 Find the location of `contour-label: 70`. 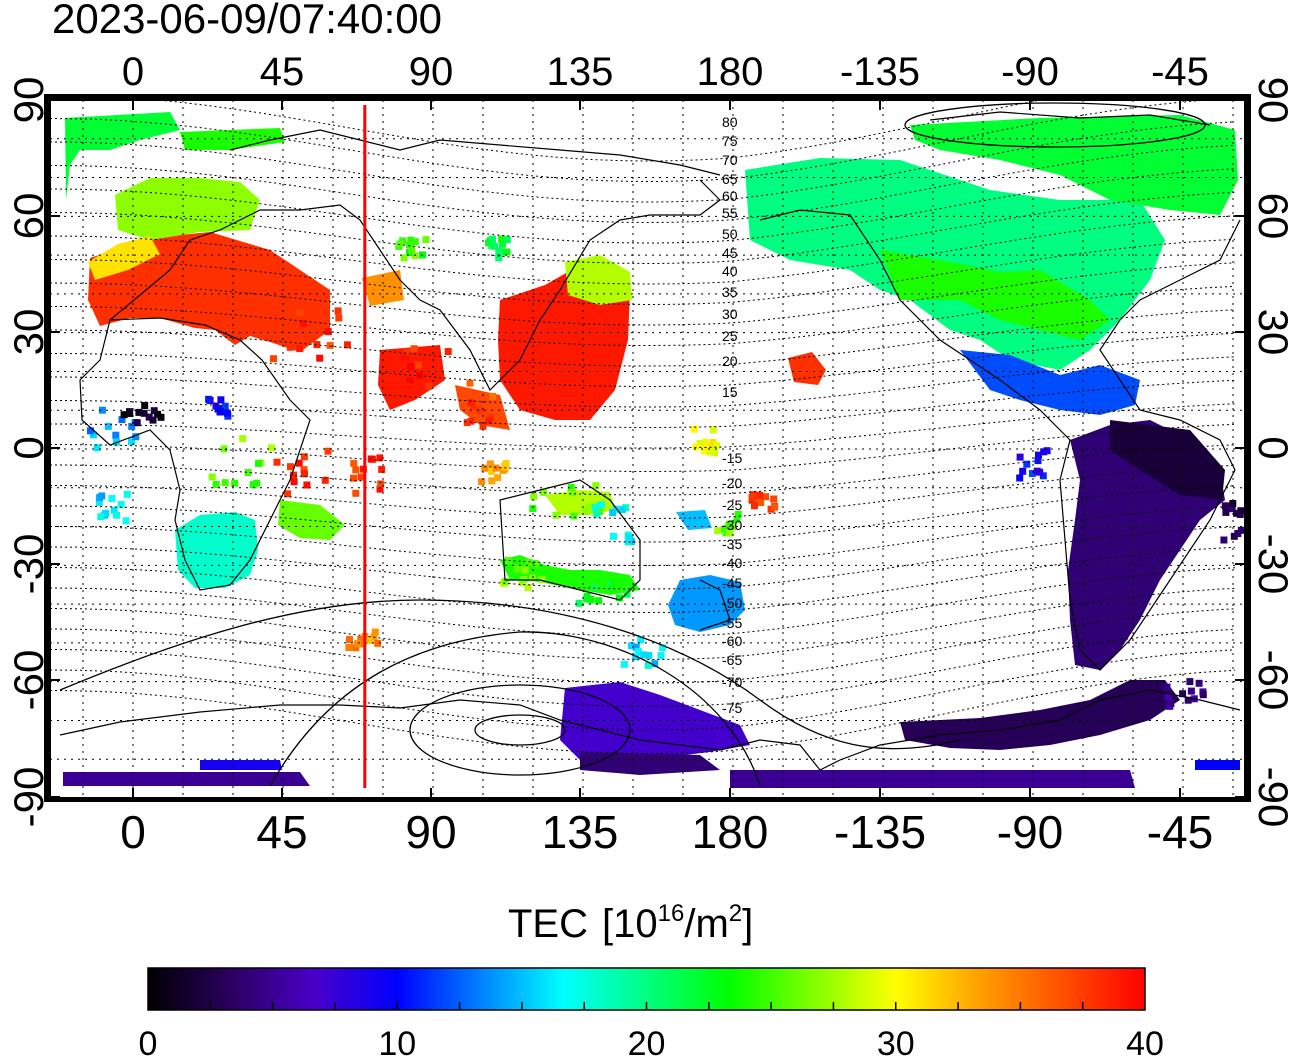

contour-label: 70 is located at coordinates (730, 160).